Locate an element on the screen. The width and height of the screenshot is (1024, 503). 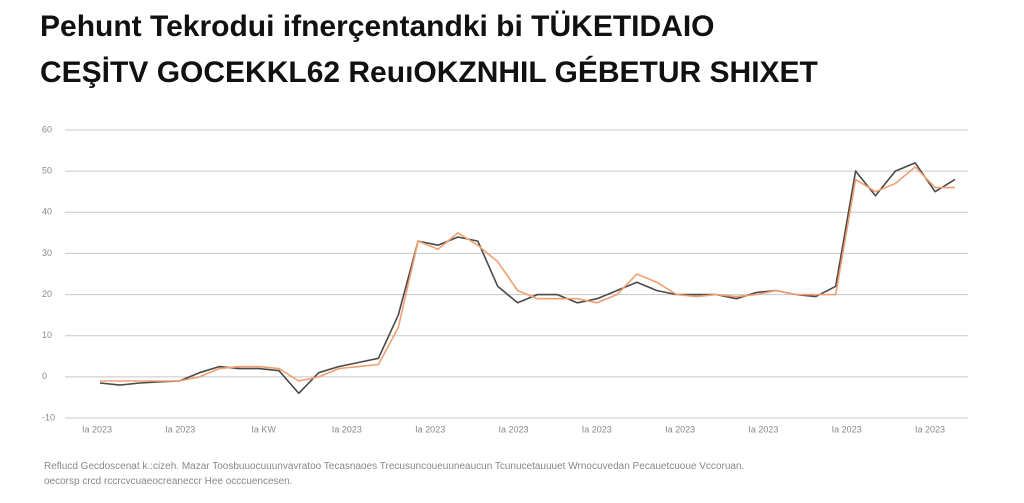
y-tick-label: 30 is located at coordinates (47, 253).